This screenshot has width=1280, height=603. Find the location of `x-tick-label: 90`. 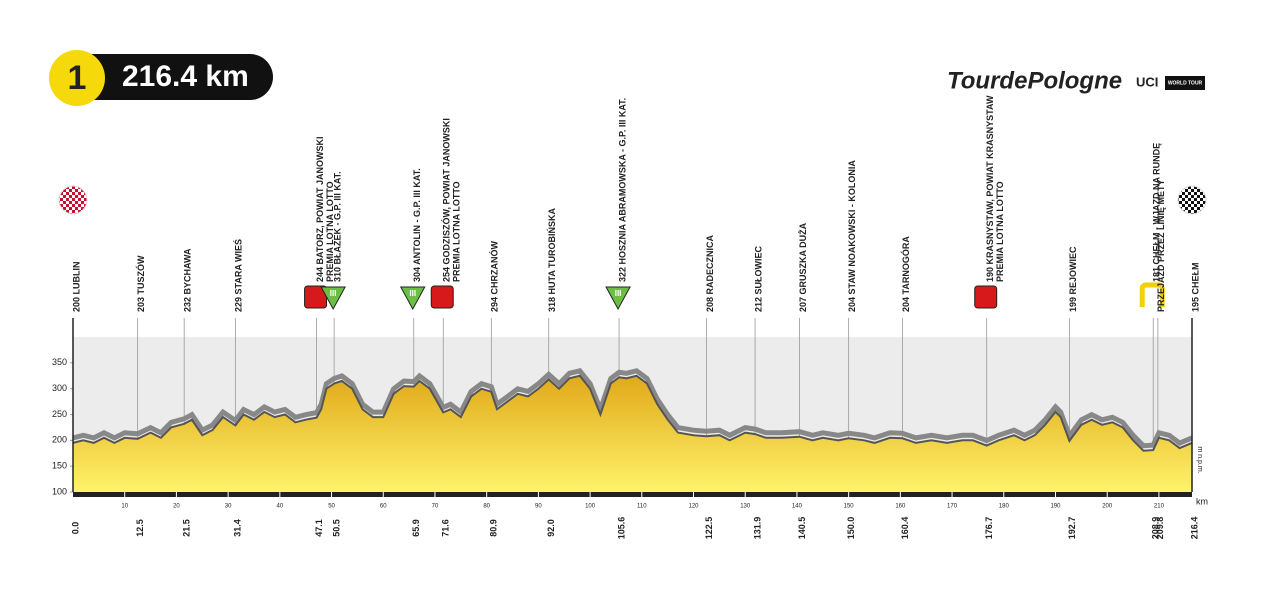

x-tick-label: 90 is located at coordinates (538, 507).